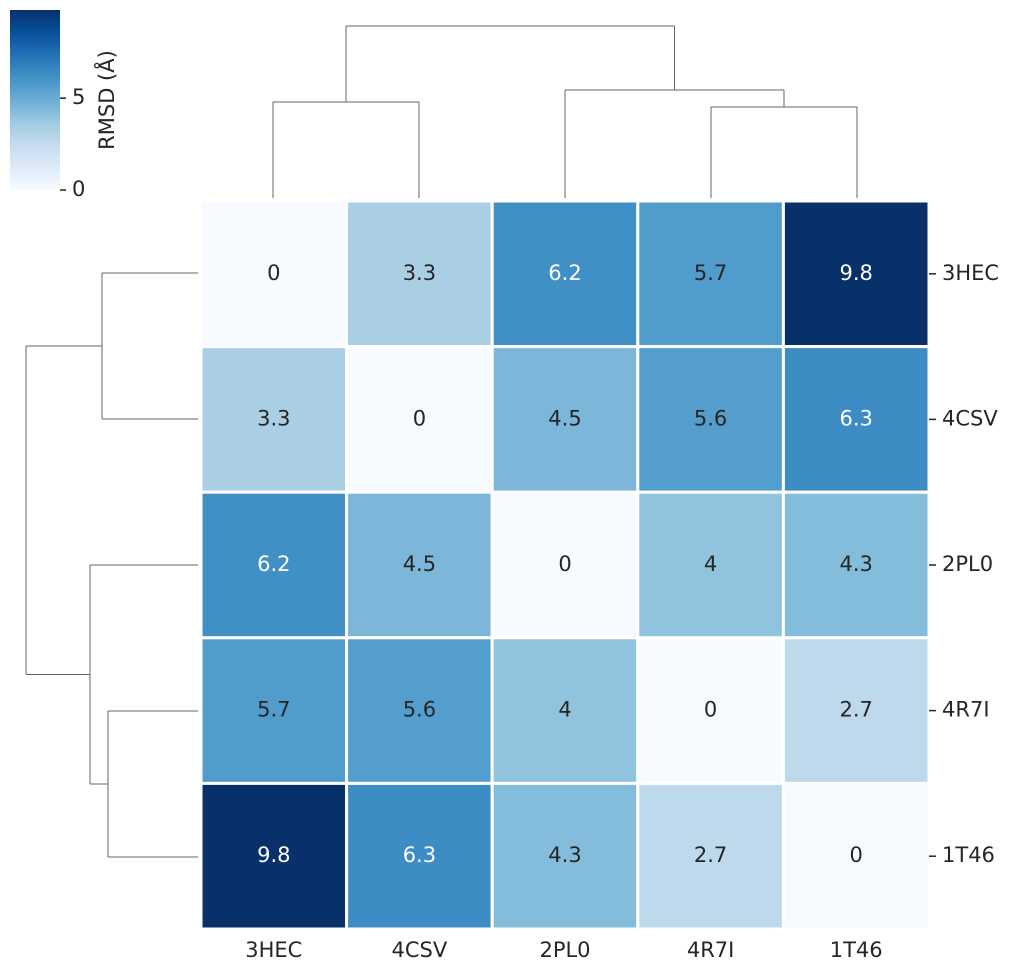  Describe the element at coordinates (106, 100) in the screenshot. I see `colorbar-label: RMSD (Å)` at that location.